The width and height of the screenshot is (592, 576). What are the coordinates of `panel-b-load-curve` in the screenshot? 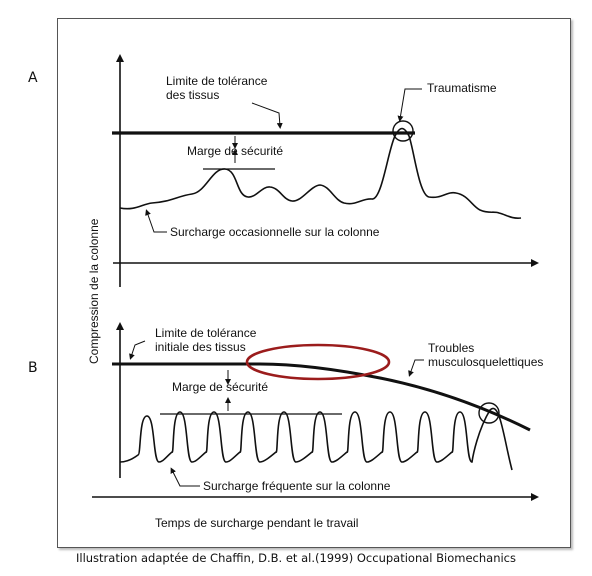 It's located at (316, 439).